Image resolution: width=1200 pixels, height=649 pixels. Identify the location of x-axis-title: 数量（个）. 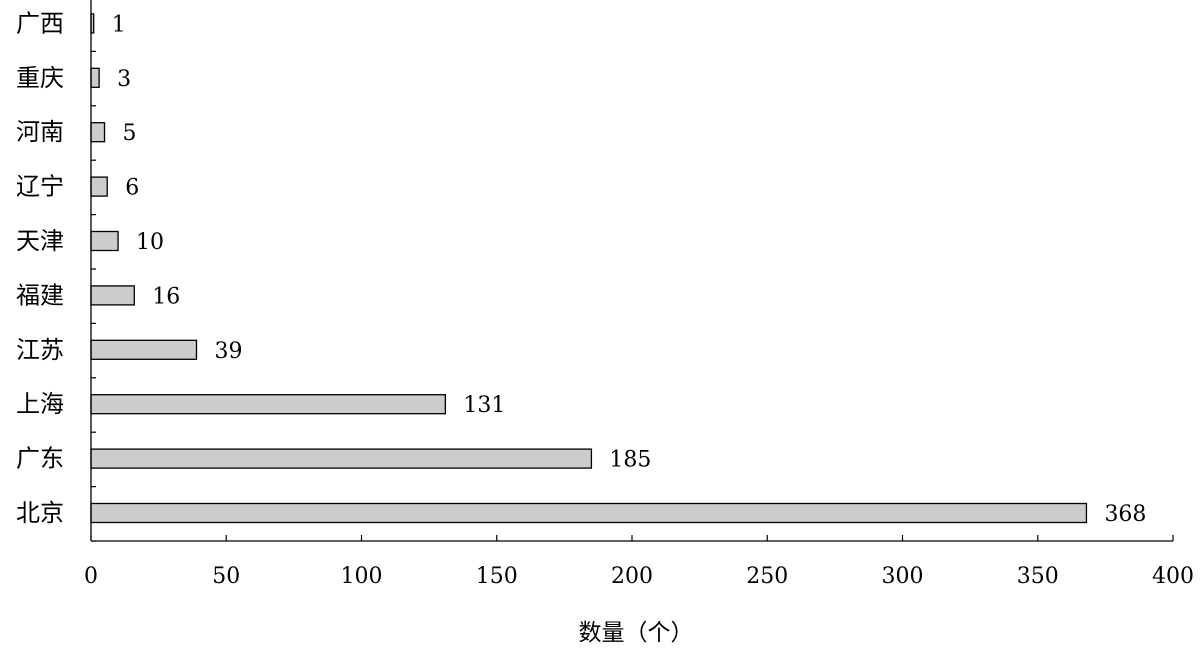
(636, 632).